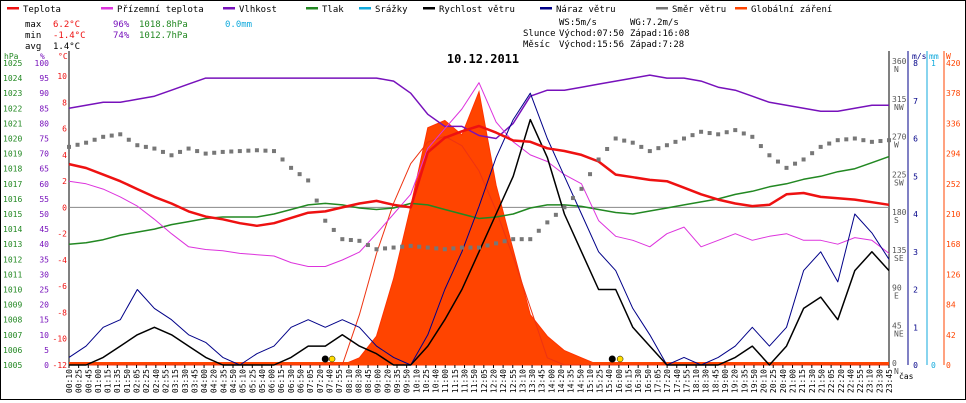 Image resolution: width=966 pixels, height=403 pixels. What do you see at coordinates (915, 139) in the screenshot?
I see `ms-tick-6: 6` at bounding box center [915, 139].